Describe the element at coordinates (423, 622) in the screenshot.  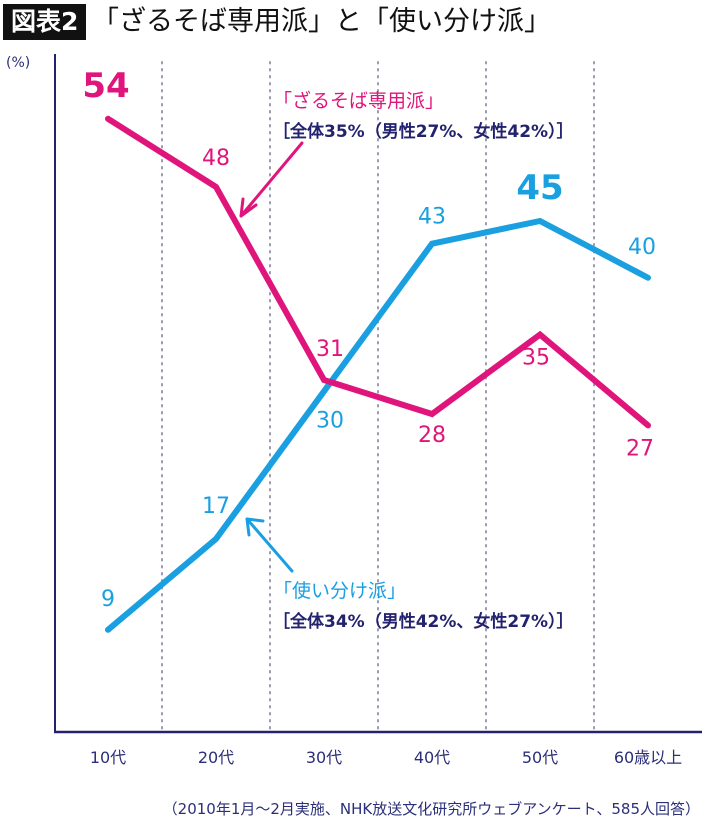
I see `annotation-tsukaiwake-detail: ［全体34%（男性42%、女性27%）］` at that location.